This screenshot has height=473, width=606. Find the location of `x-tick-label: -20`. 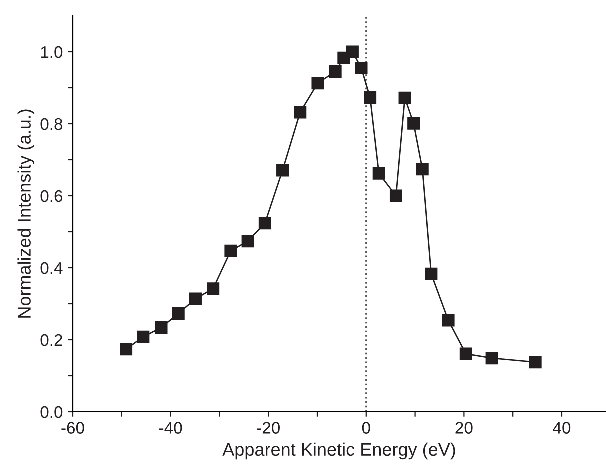

x-tick-label: -20 is located at coordinates (268, 428).